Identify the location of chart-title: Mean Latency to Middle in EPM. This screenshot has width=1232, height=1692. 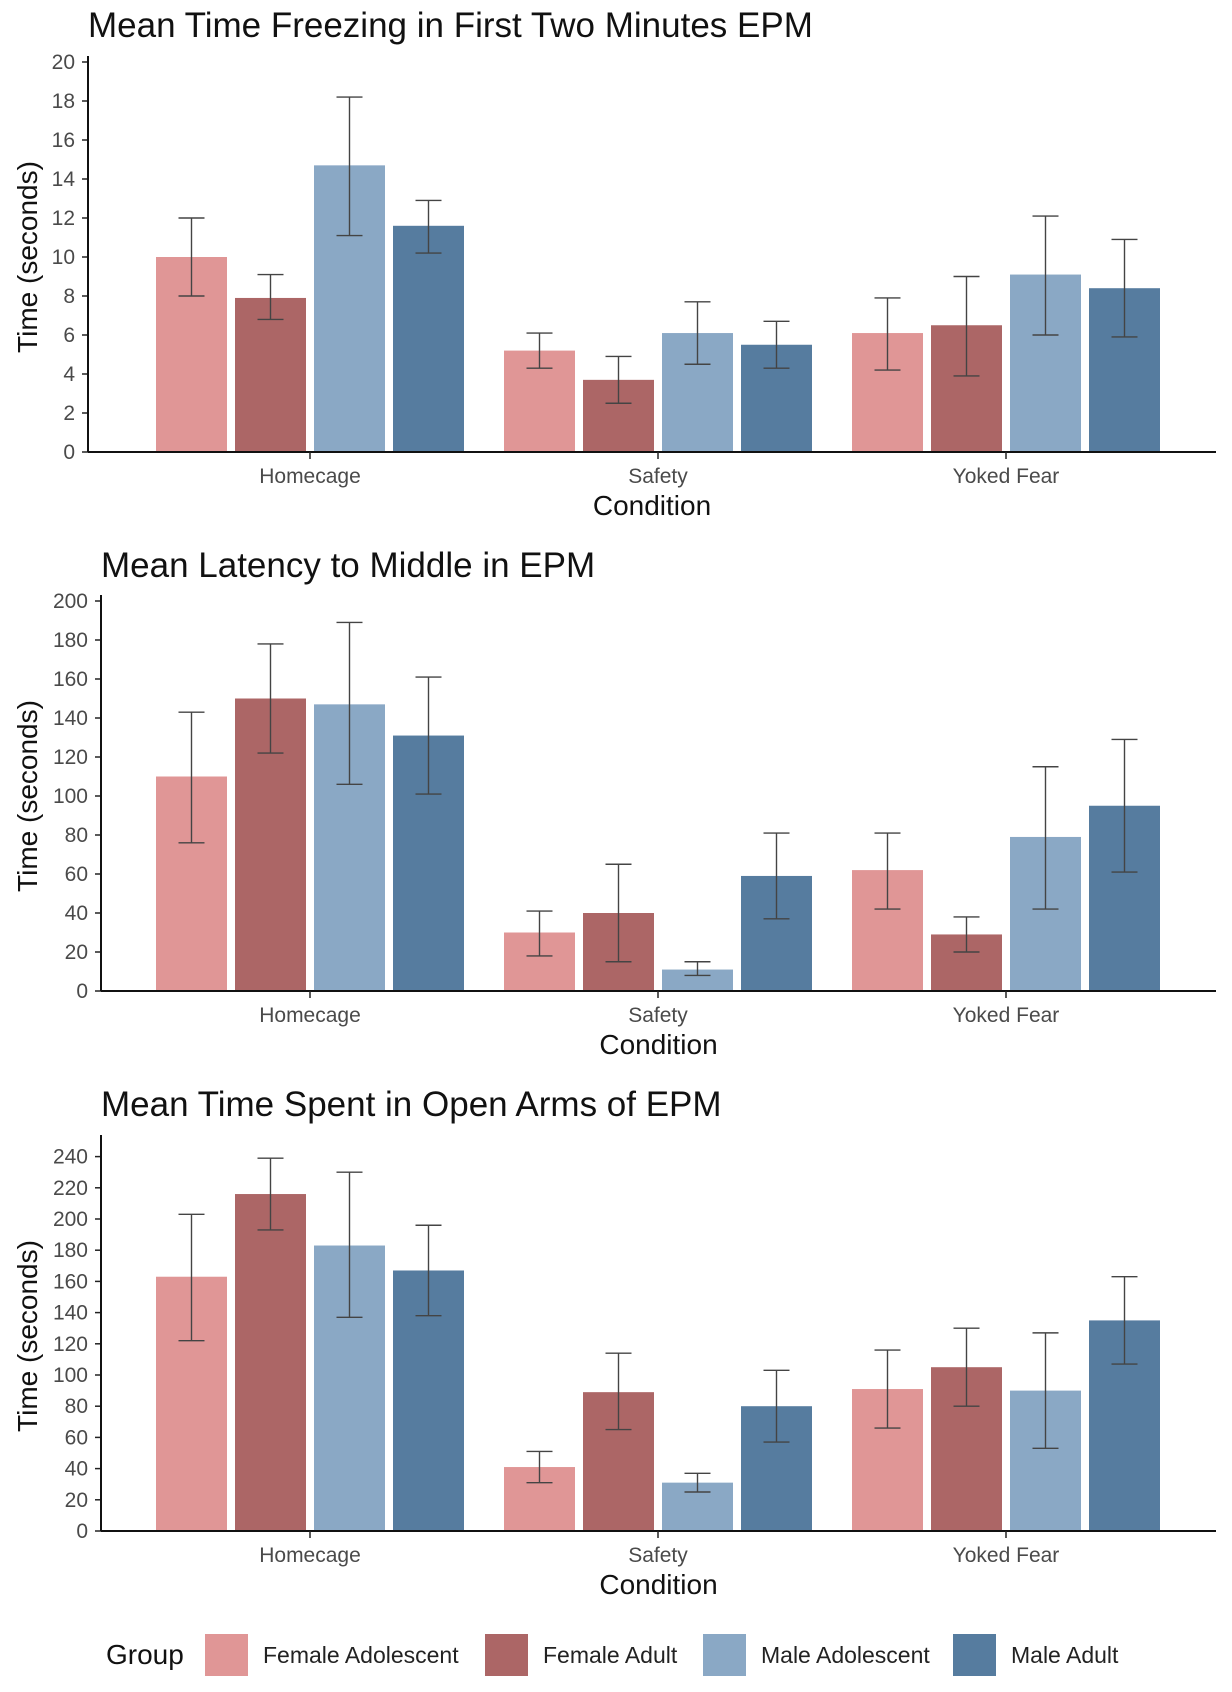
(348, 565).